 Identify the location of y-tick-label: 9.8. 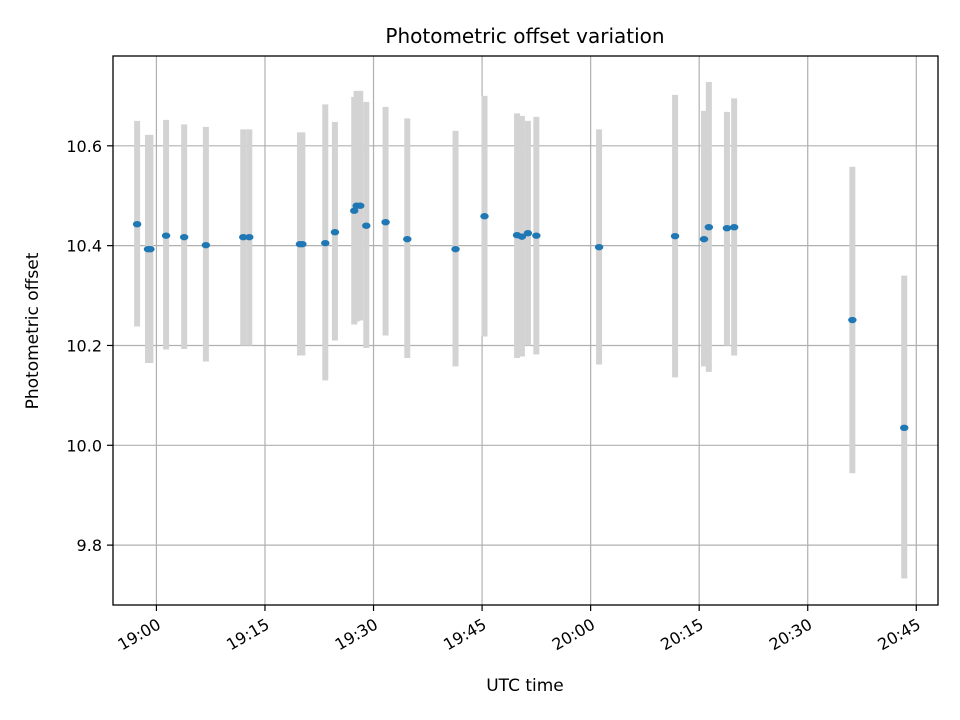
(89, 545).